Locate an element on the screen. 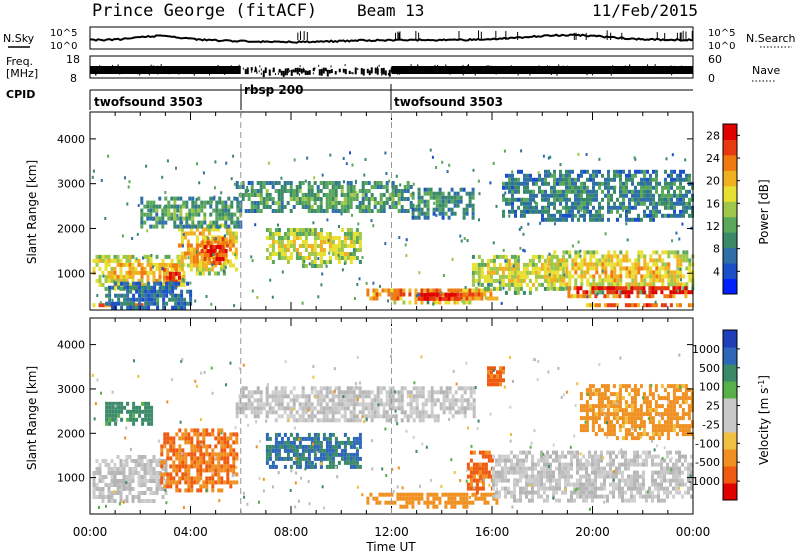 The image size is (800, 554). freq-label-2: [MHz] is located at coordinates (22, 73).